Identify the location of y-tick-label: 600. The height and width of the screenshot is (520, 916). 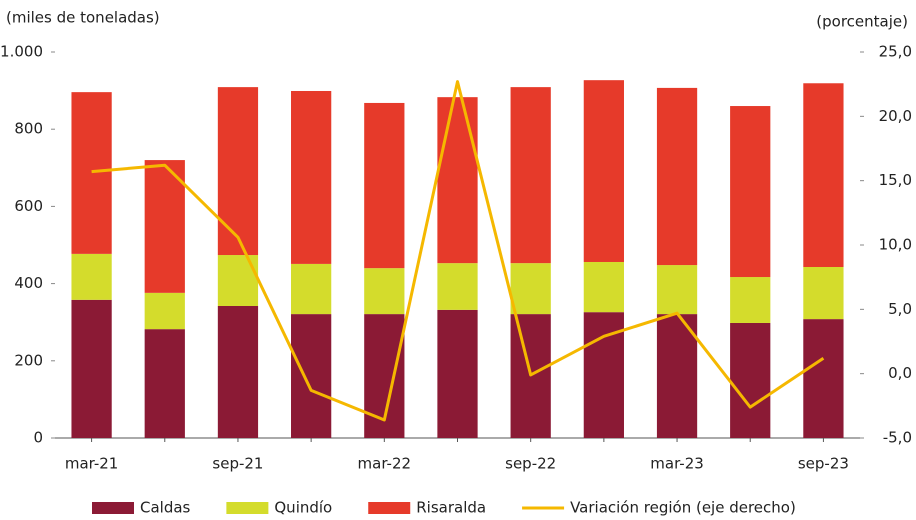
(28, 206).